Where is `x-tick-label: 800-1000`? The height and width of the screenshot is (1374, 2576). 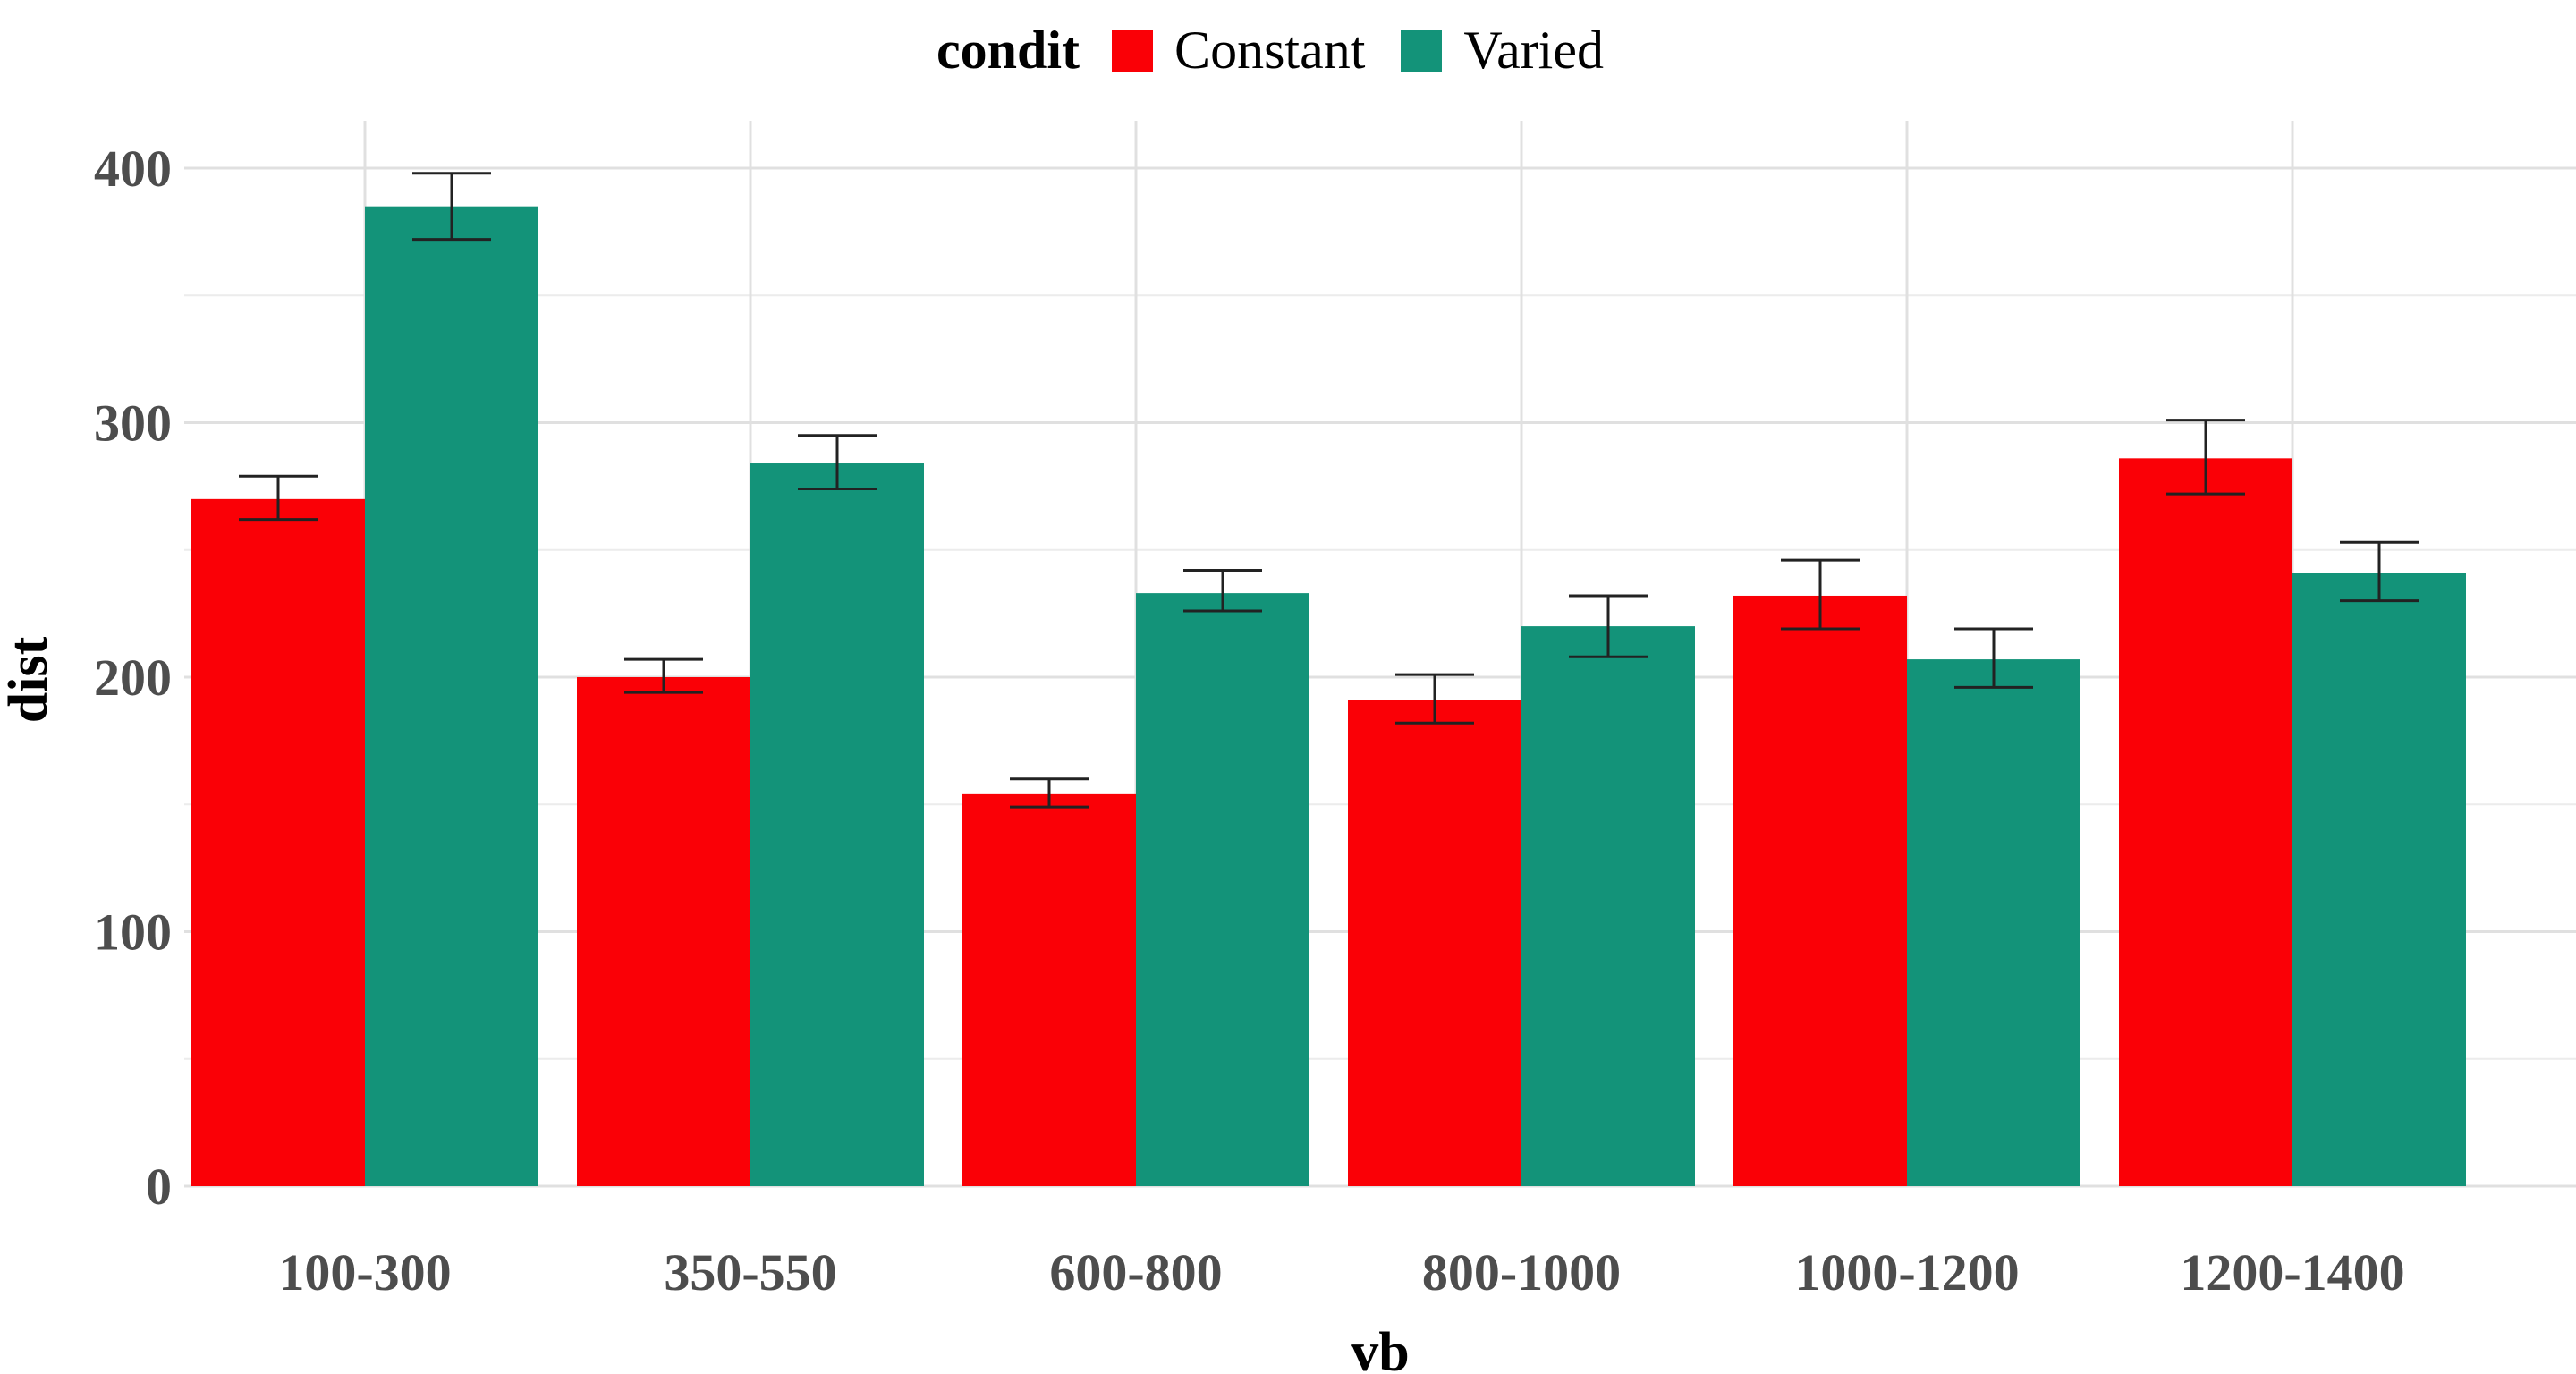 x-tick-label: 800-1000 is located at coordinates (1521, 1272).